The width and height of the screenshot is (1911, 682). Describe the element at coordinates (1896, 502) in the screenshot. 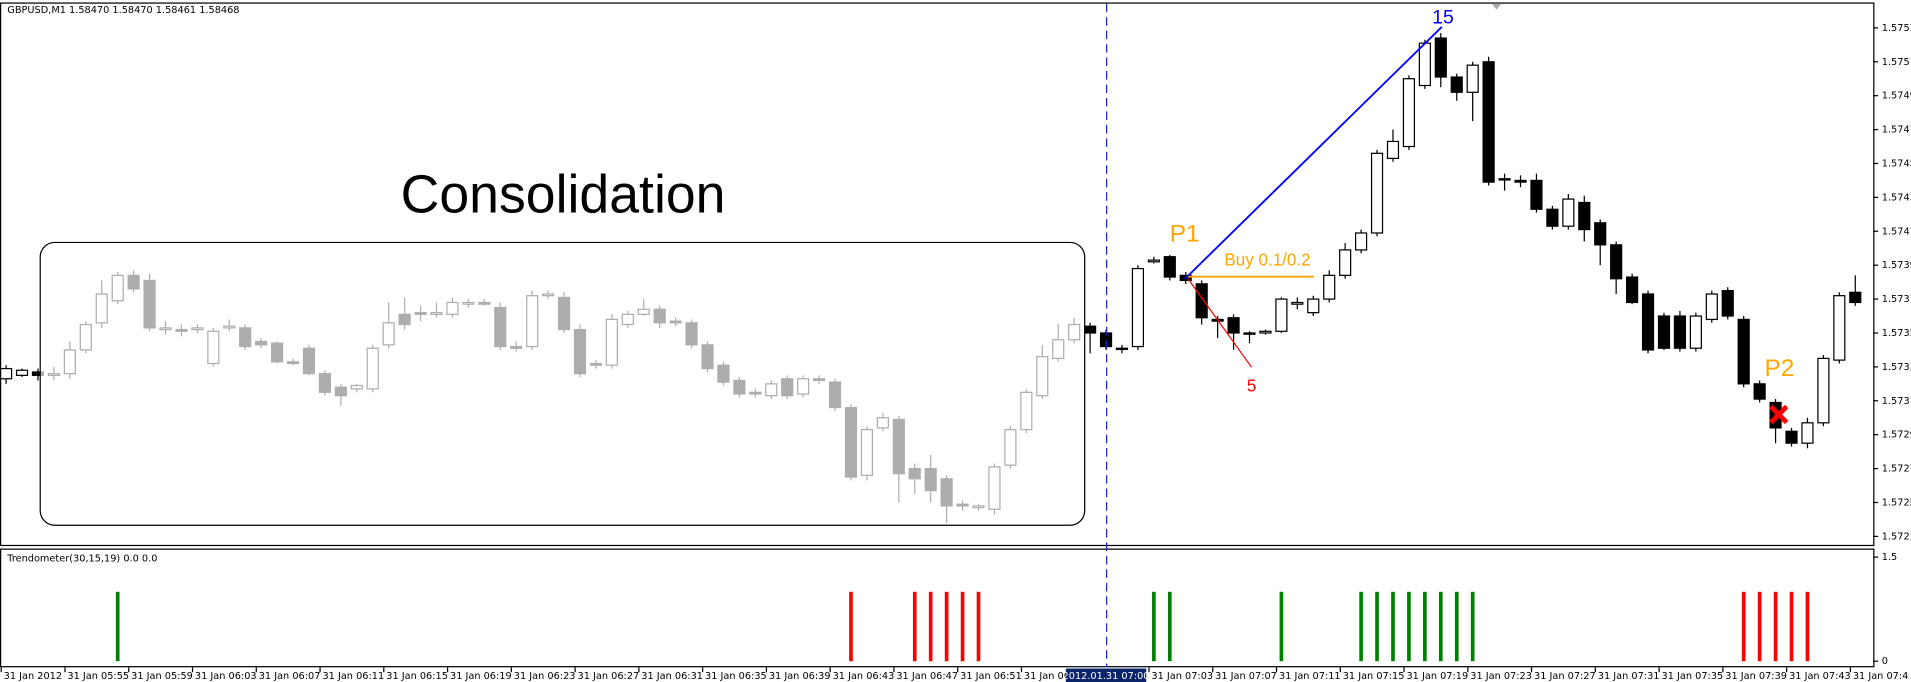

I see `y-tick-label: 1.57255` at that location.